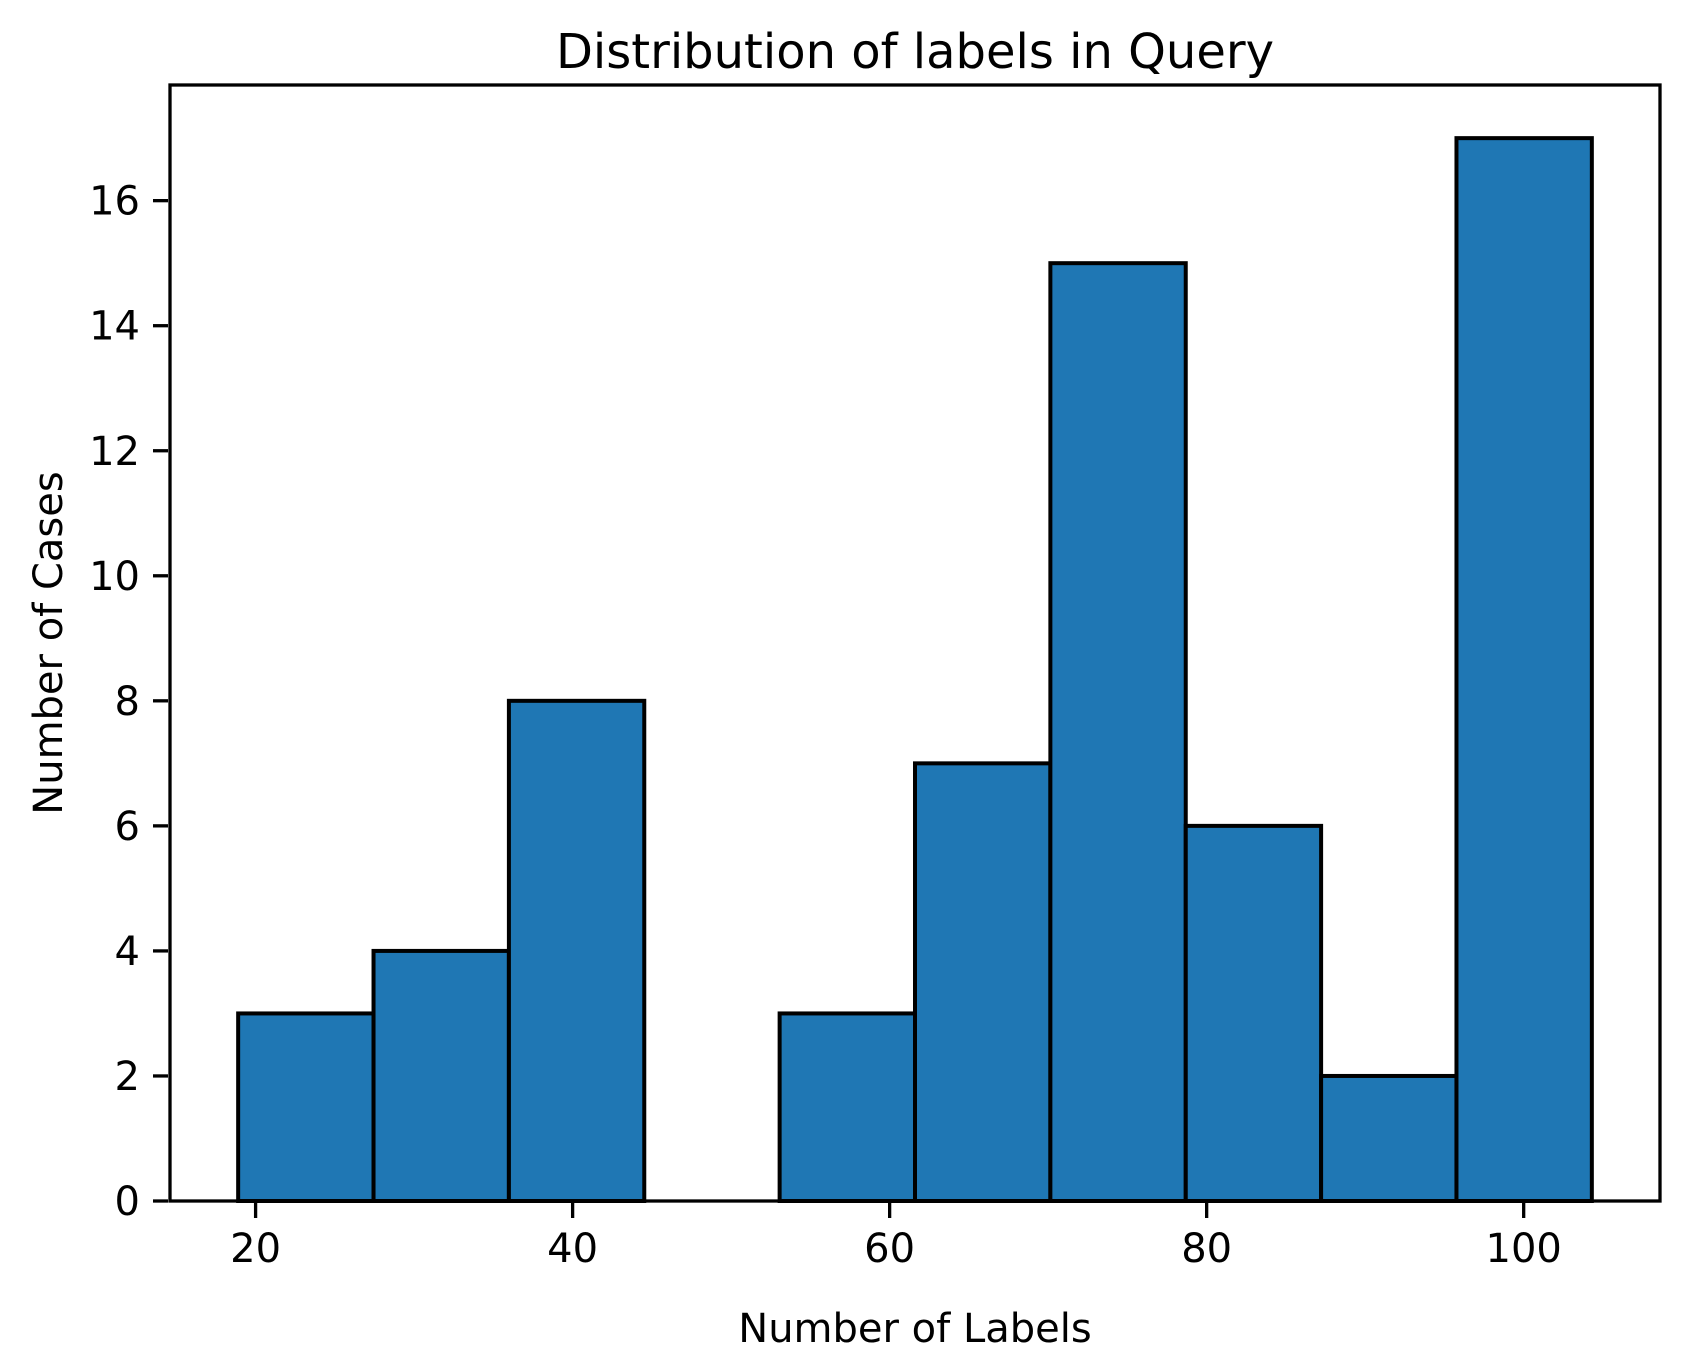  I want to click on y-tick-label: 14, so click(114, 327).